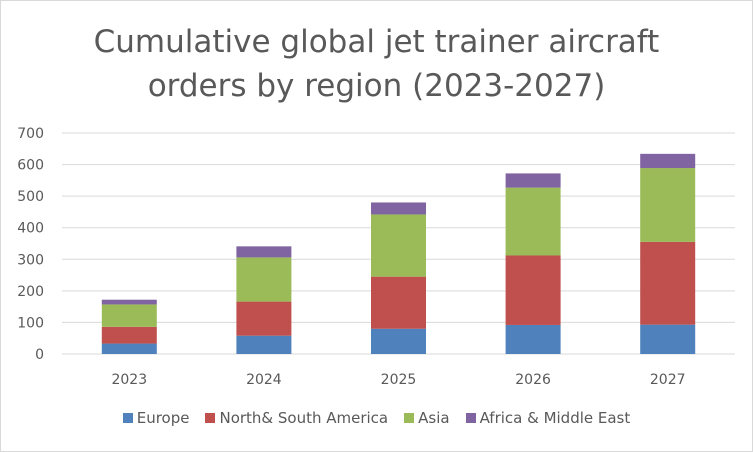 The image size is (753, 452). What do you see at coordinates (434, 418) in the screenshot?
I see `legend-label: Asia` at bounding box center [434, 418].